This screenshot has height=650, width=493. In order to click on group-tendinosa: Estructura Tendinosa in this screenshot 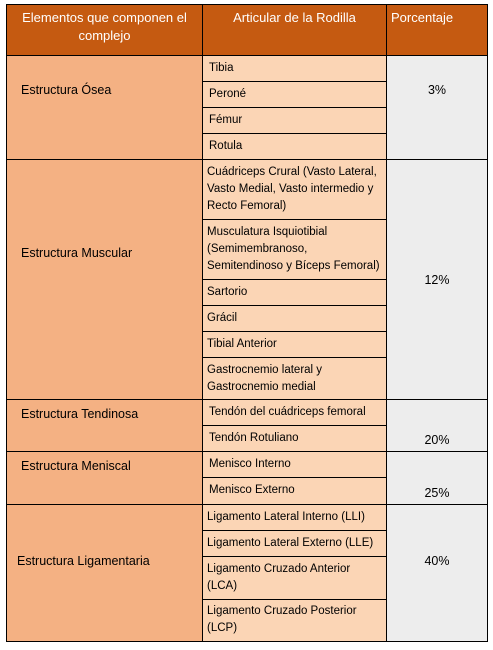, I will do `click(104, 426)`.